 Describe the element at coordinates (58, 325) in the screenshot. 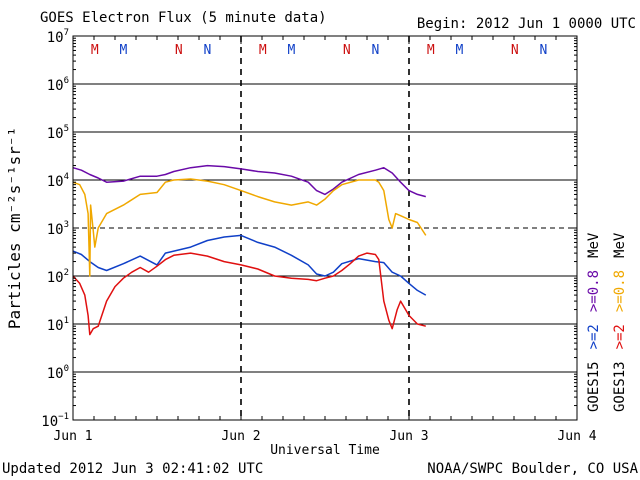

I see `y-tick-label: 10¹` at that location.